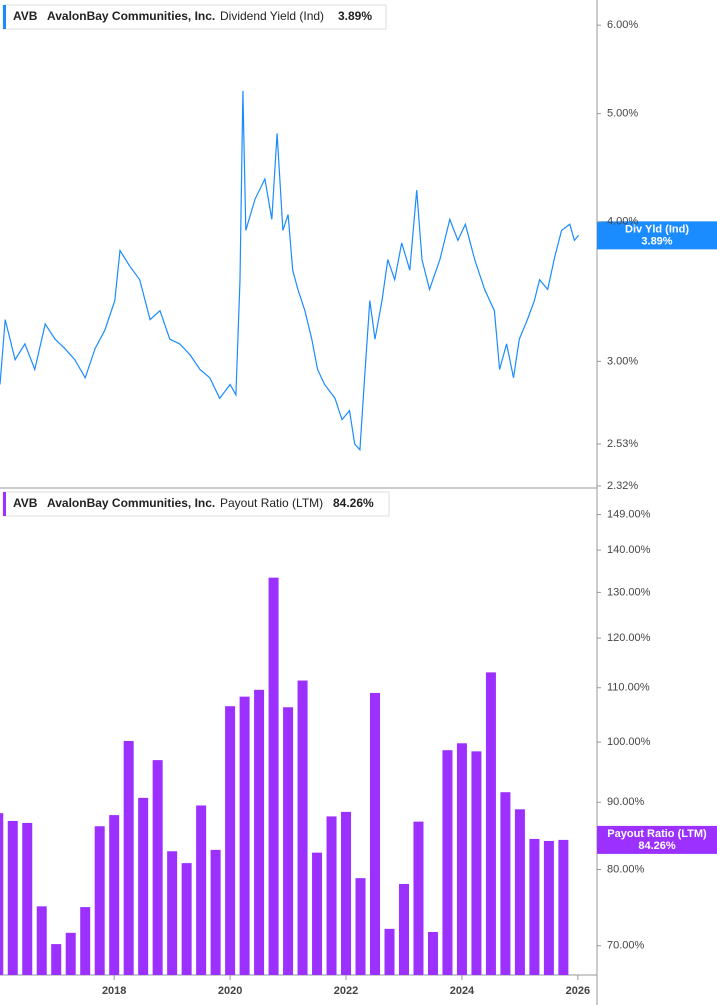  Describe the element at coordinates (622, 25) in the screenshot. I see `y-tick-label: 6.00%` at that location.